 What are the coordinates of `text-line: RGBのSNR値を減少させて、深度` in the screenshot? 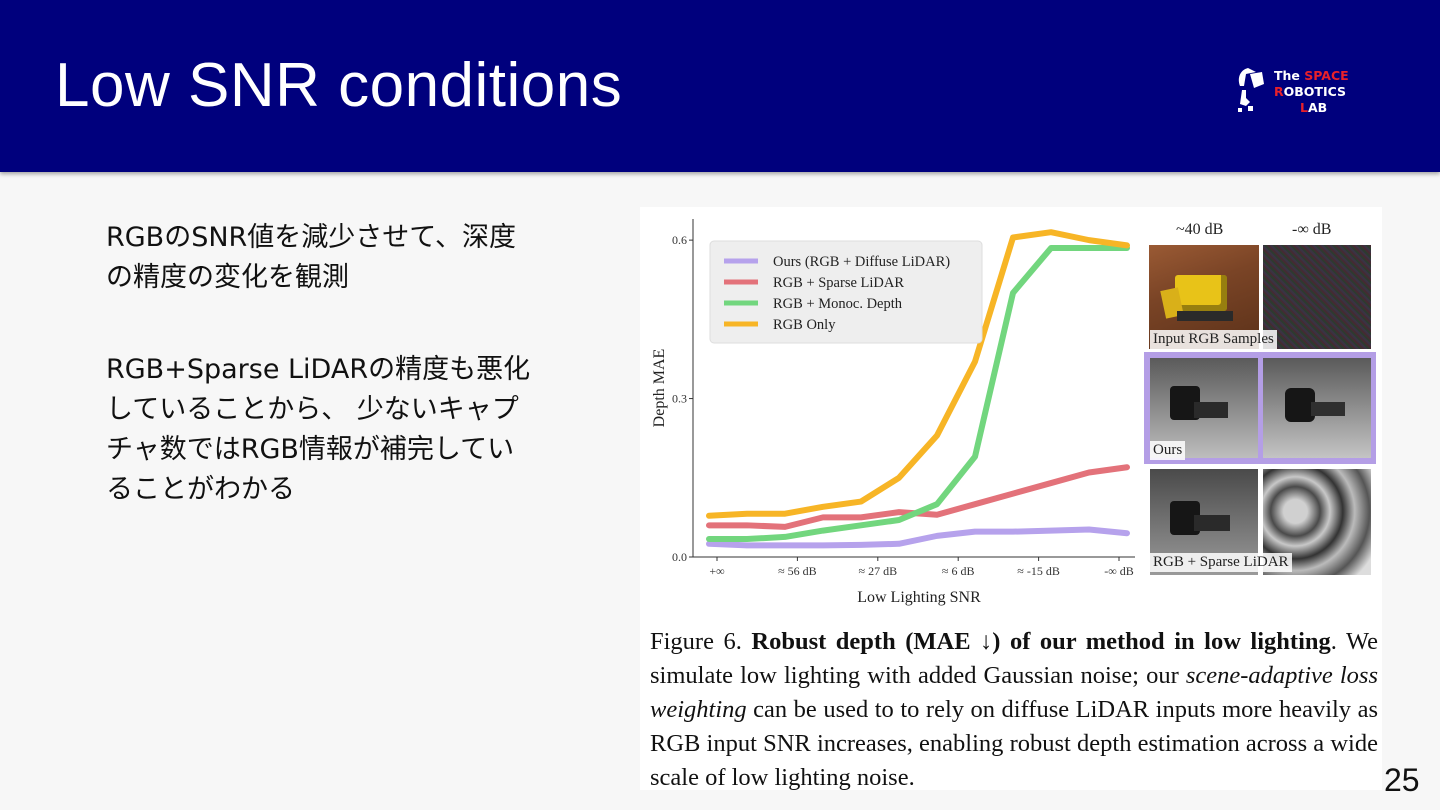 It's located at (311, 237).